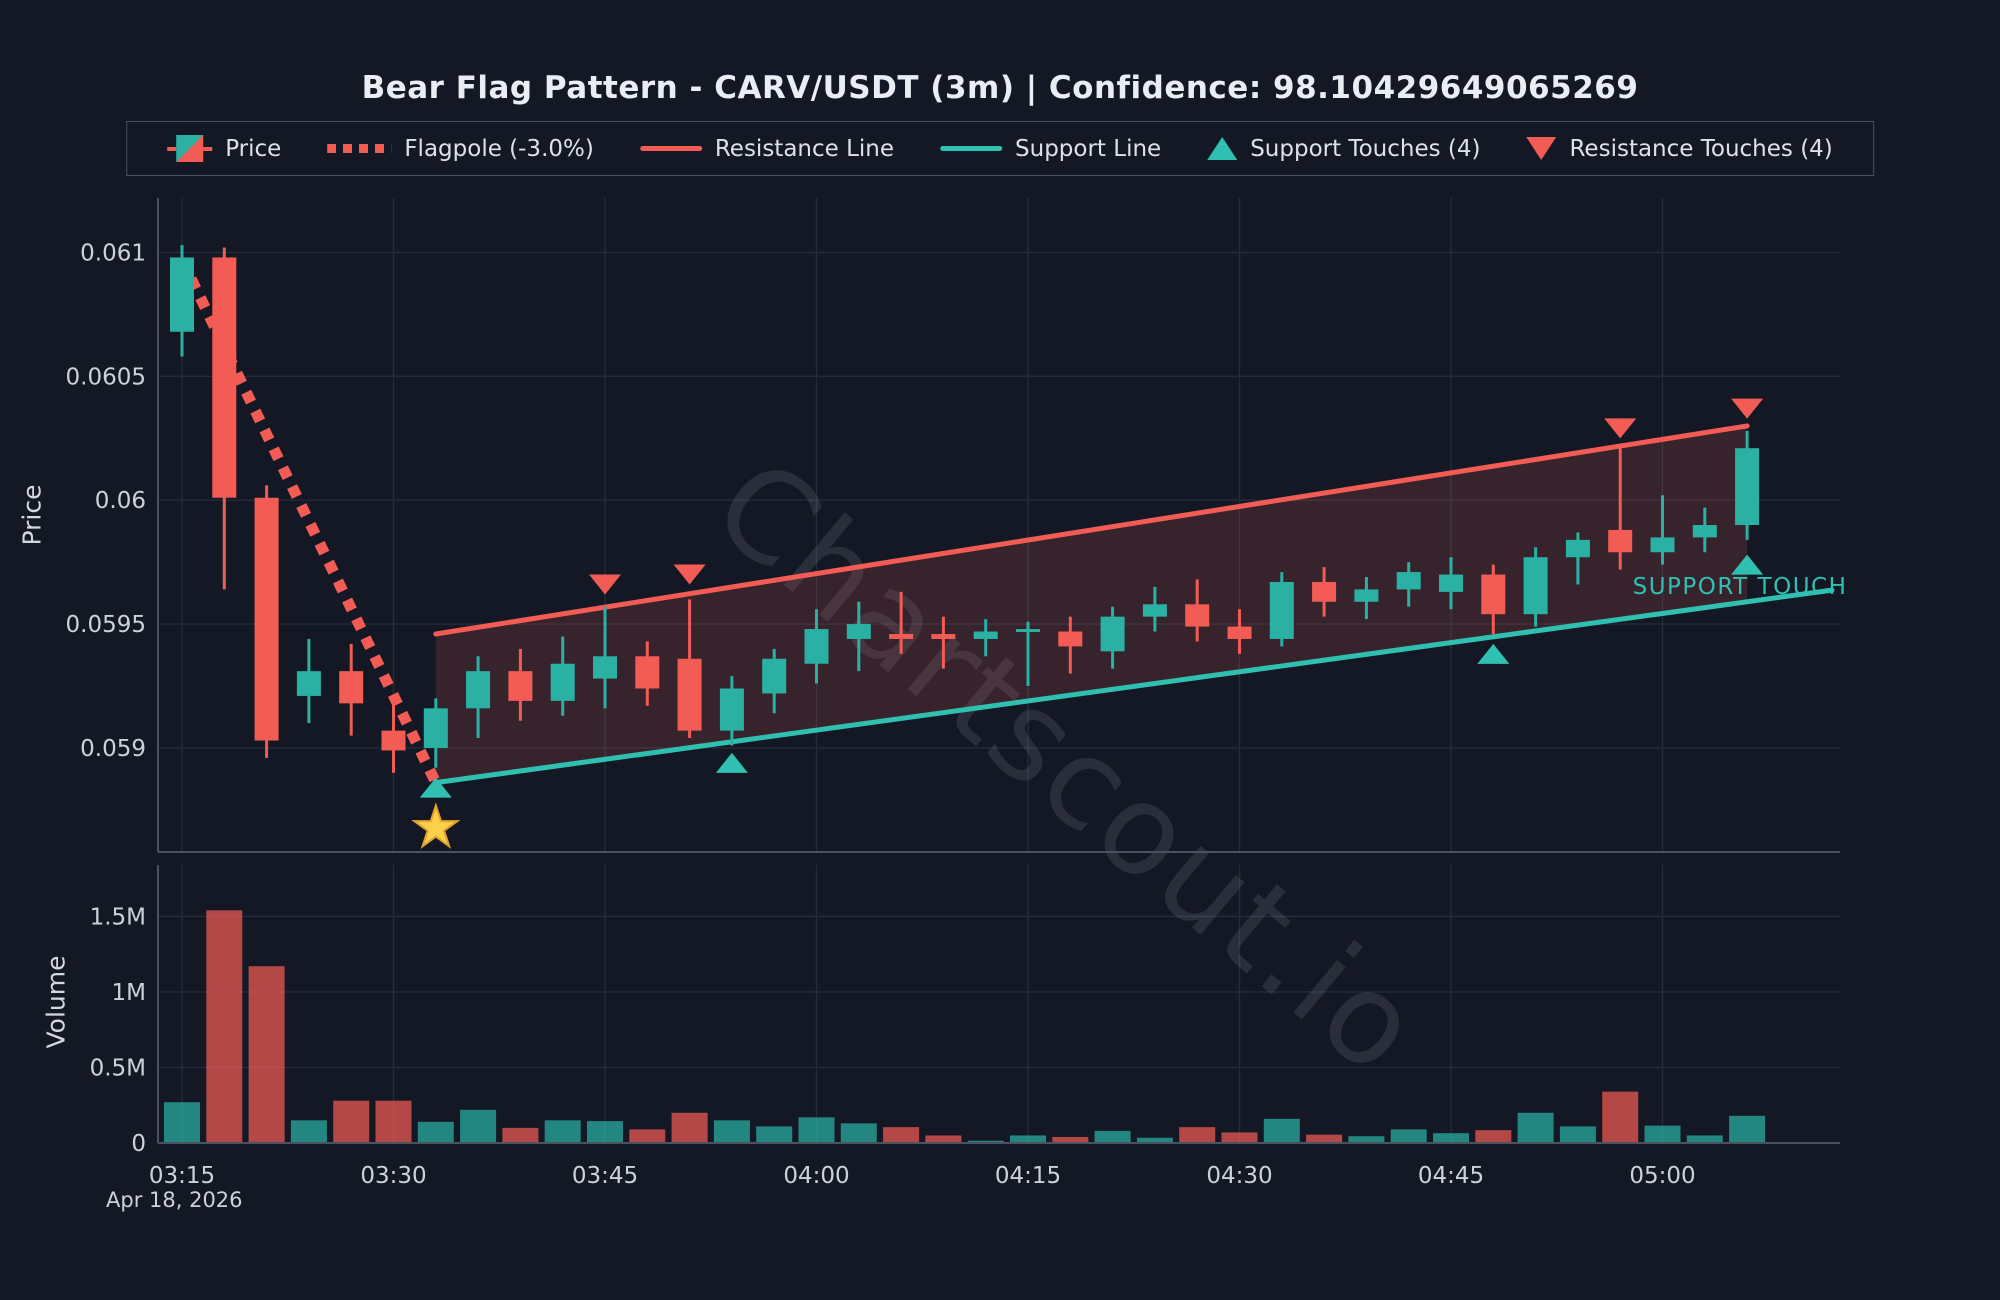 This screenshot has width=2000, height=1300. Describe the element at coordinates (605, 1176) in the screenshot. I see `time-tick-label: 03:45` at that location.